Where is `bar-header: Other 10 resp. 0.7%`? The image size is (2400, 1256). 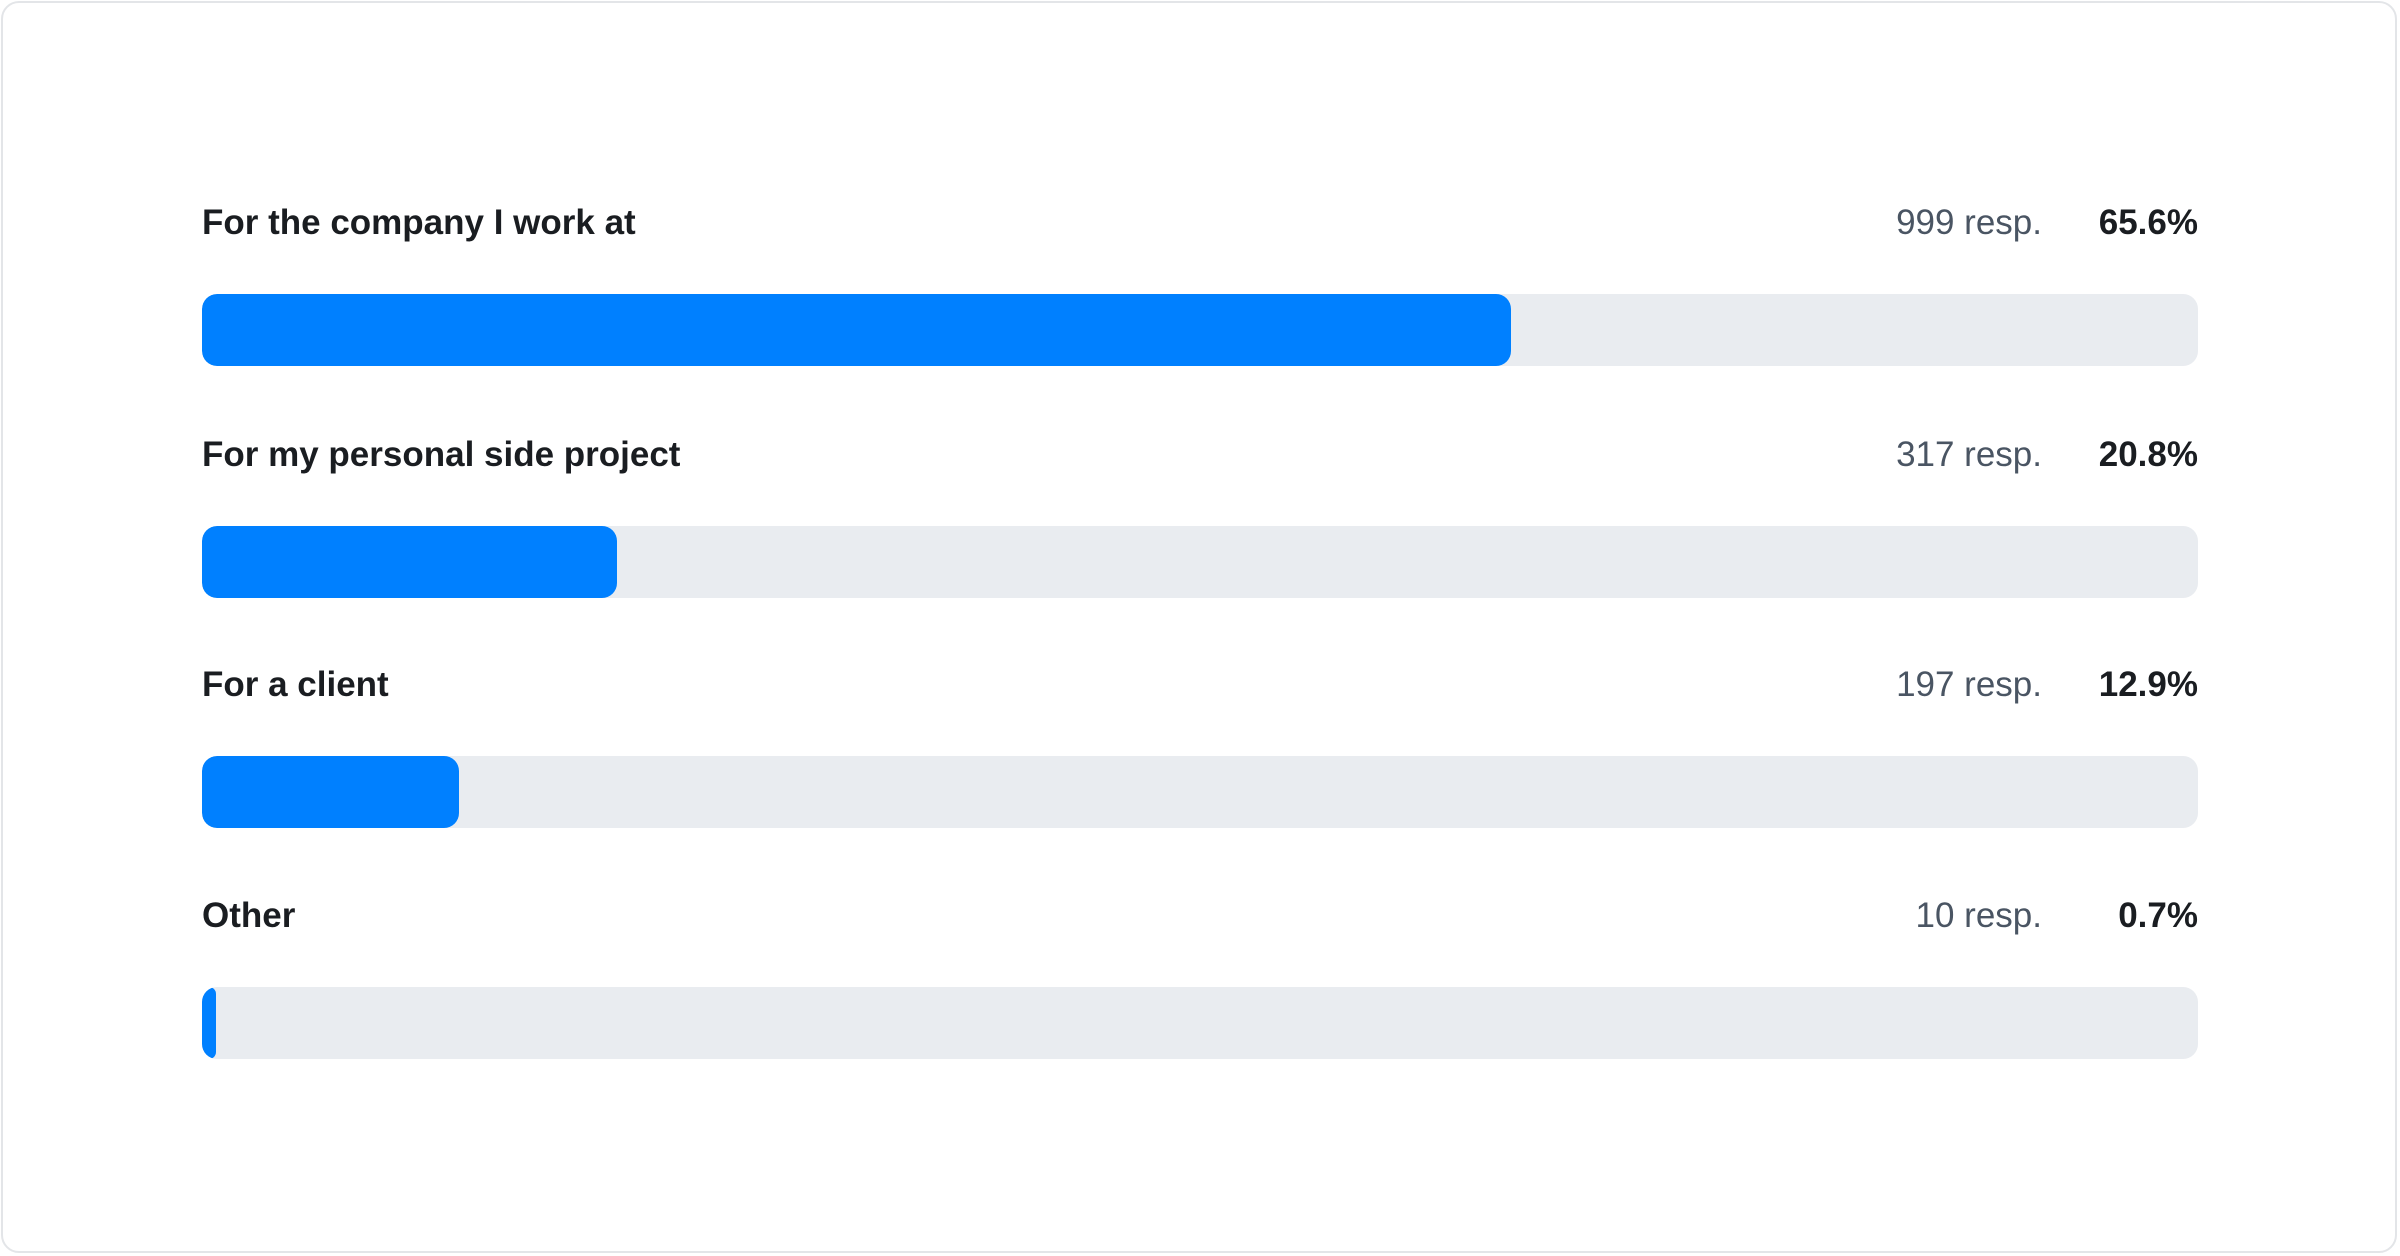 bar-header: Other 10 resp. 0.7% is located at coordinates (1200, 916).